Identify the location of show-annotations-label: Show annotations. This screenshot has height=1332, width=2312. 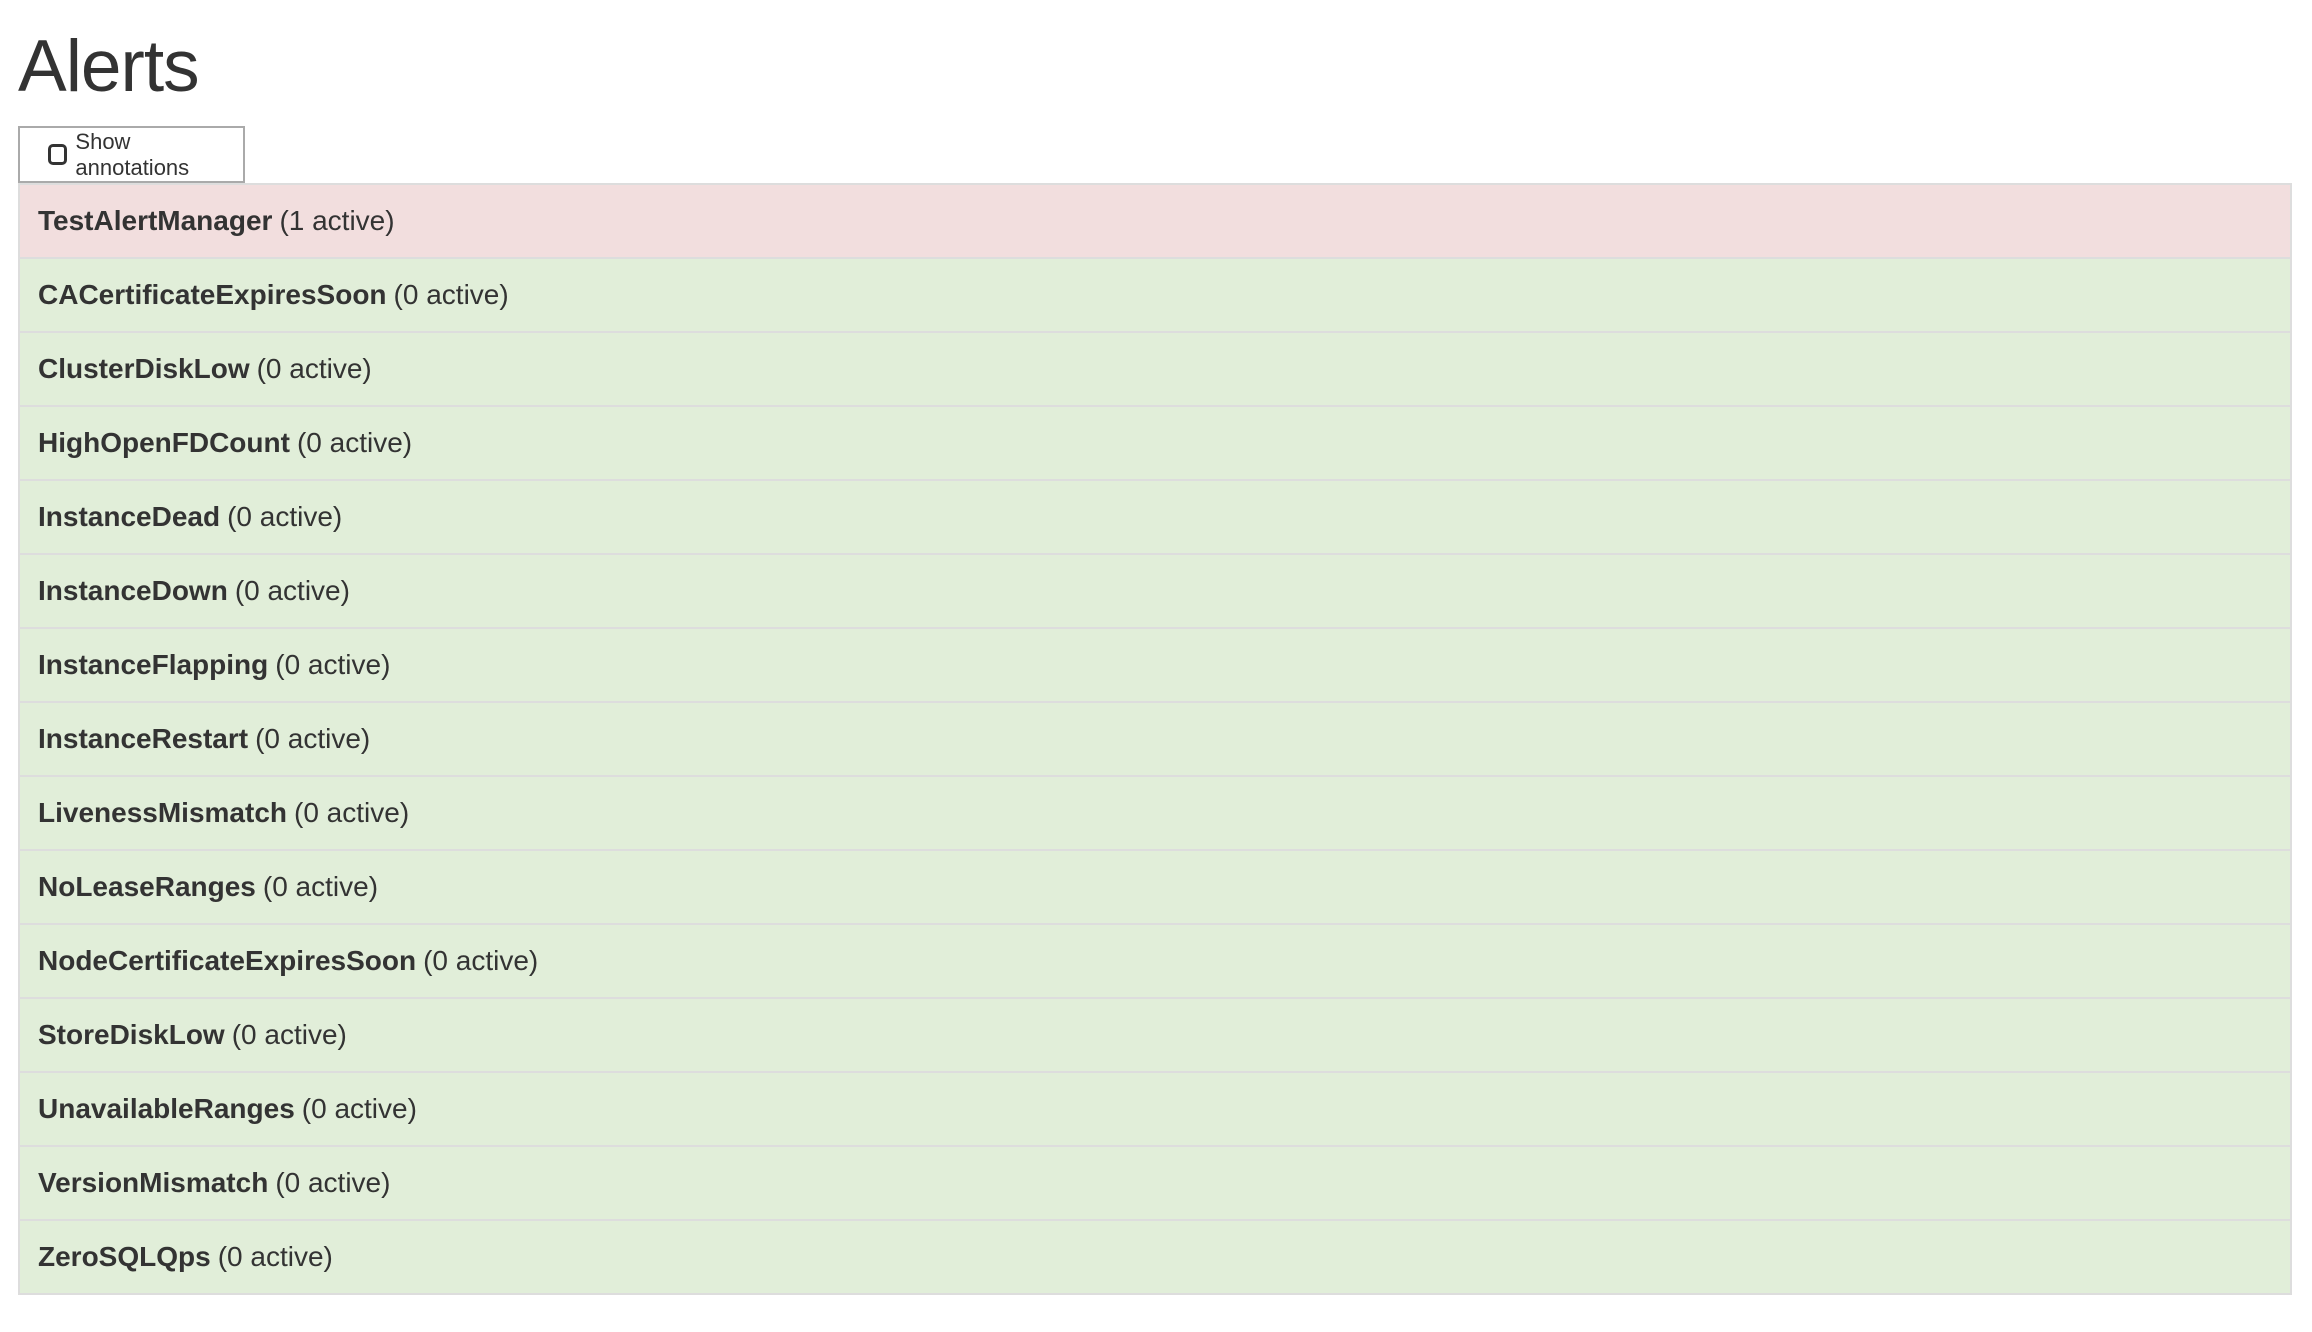
(132, 154).